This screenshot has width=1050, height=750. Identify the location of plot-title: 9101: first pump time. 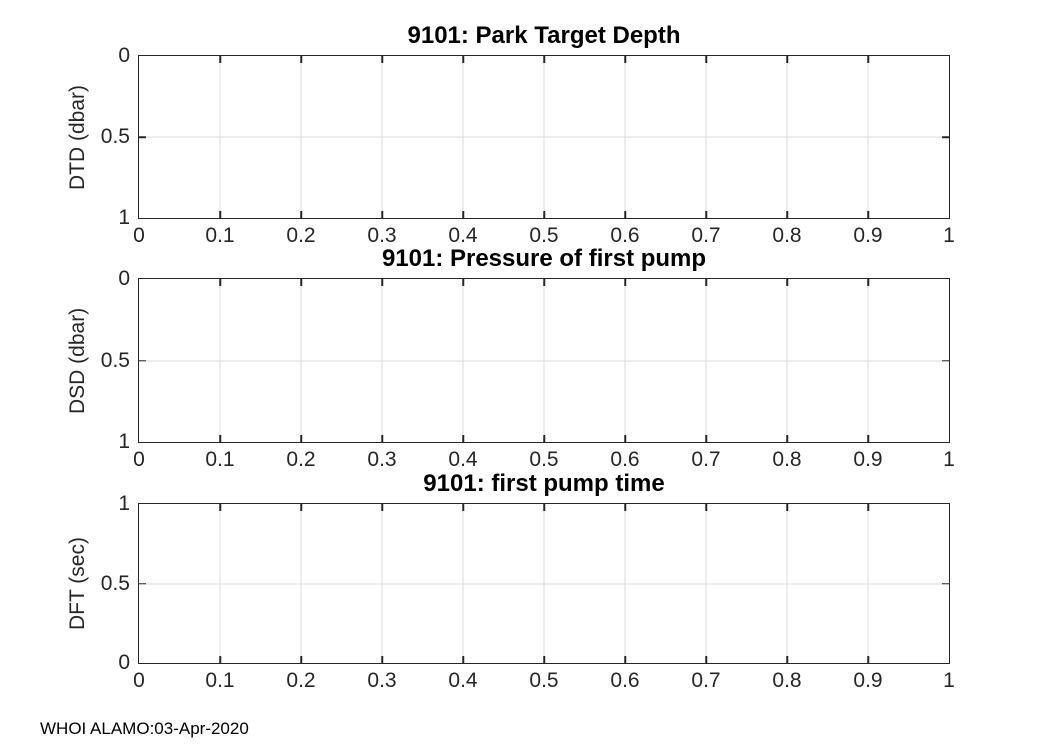
(544, 483).